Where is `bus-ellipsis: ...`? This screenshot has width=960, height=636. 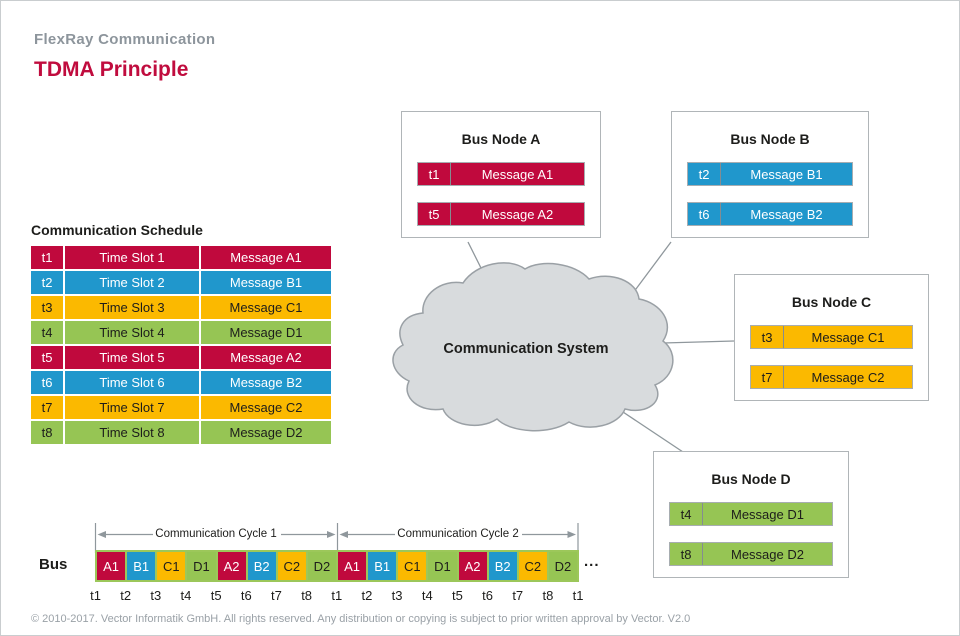
bus-ellipsis: ... is located at coordinates (592, 561).